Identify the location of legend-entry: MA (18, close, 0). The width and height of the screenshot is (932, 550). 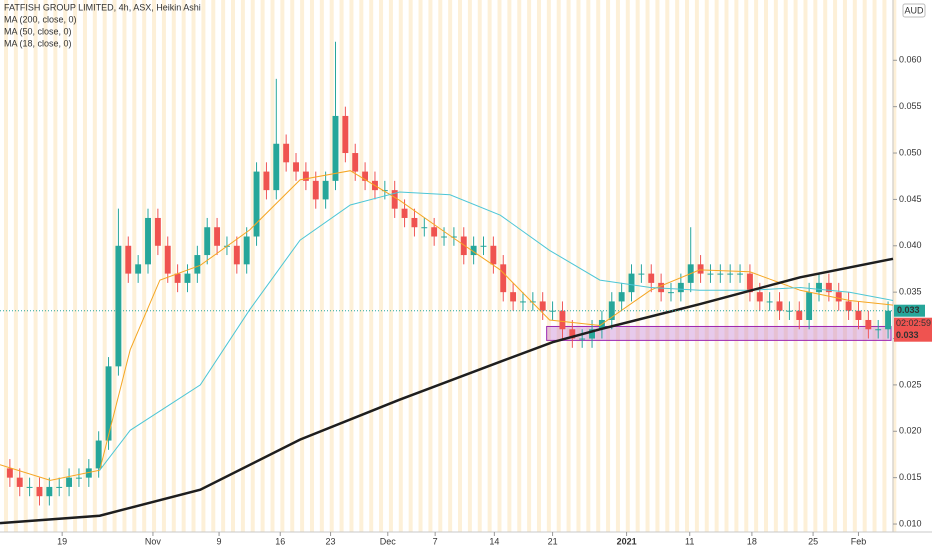
(38, 43).